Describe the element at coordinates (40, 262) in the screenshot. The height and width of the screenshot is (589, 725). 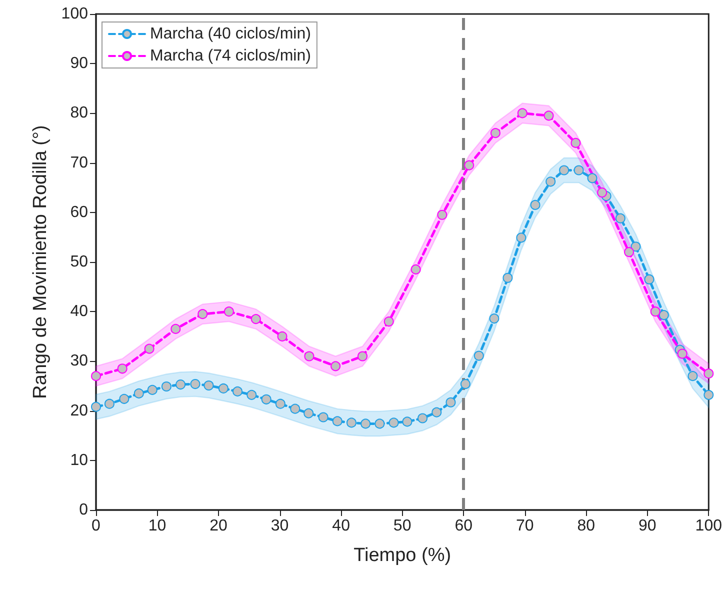
I see `y-axis-title: Rango de Movimiento Rodilla (°)` at that location.